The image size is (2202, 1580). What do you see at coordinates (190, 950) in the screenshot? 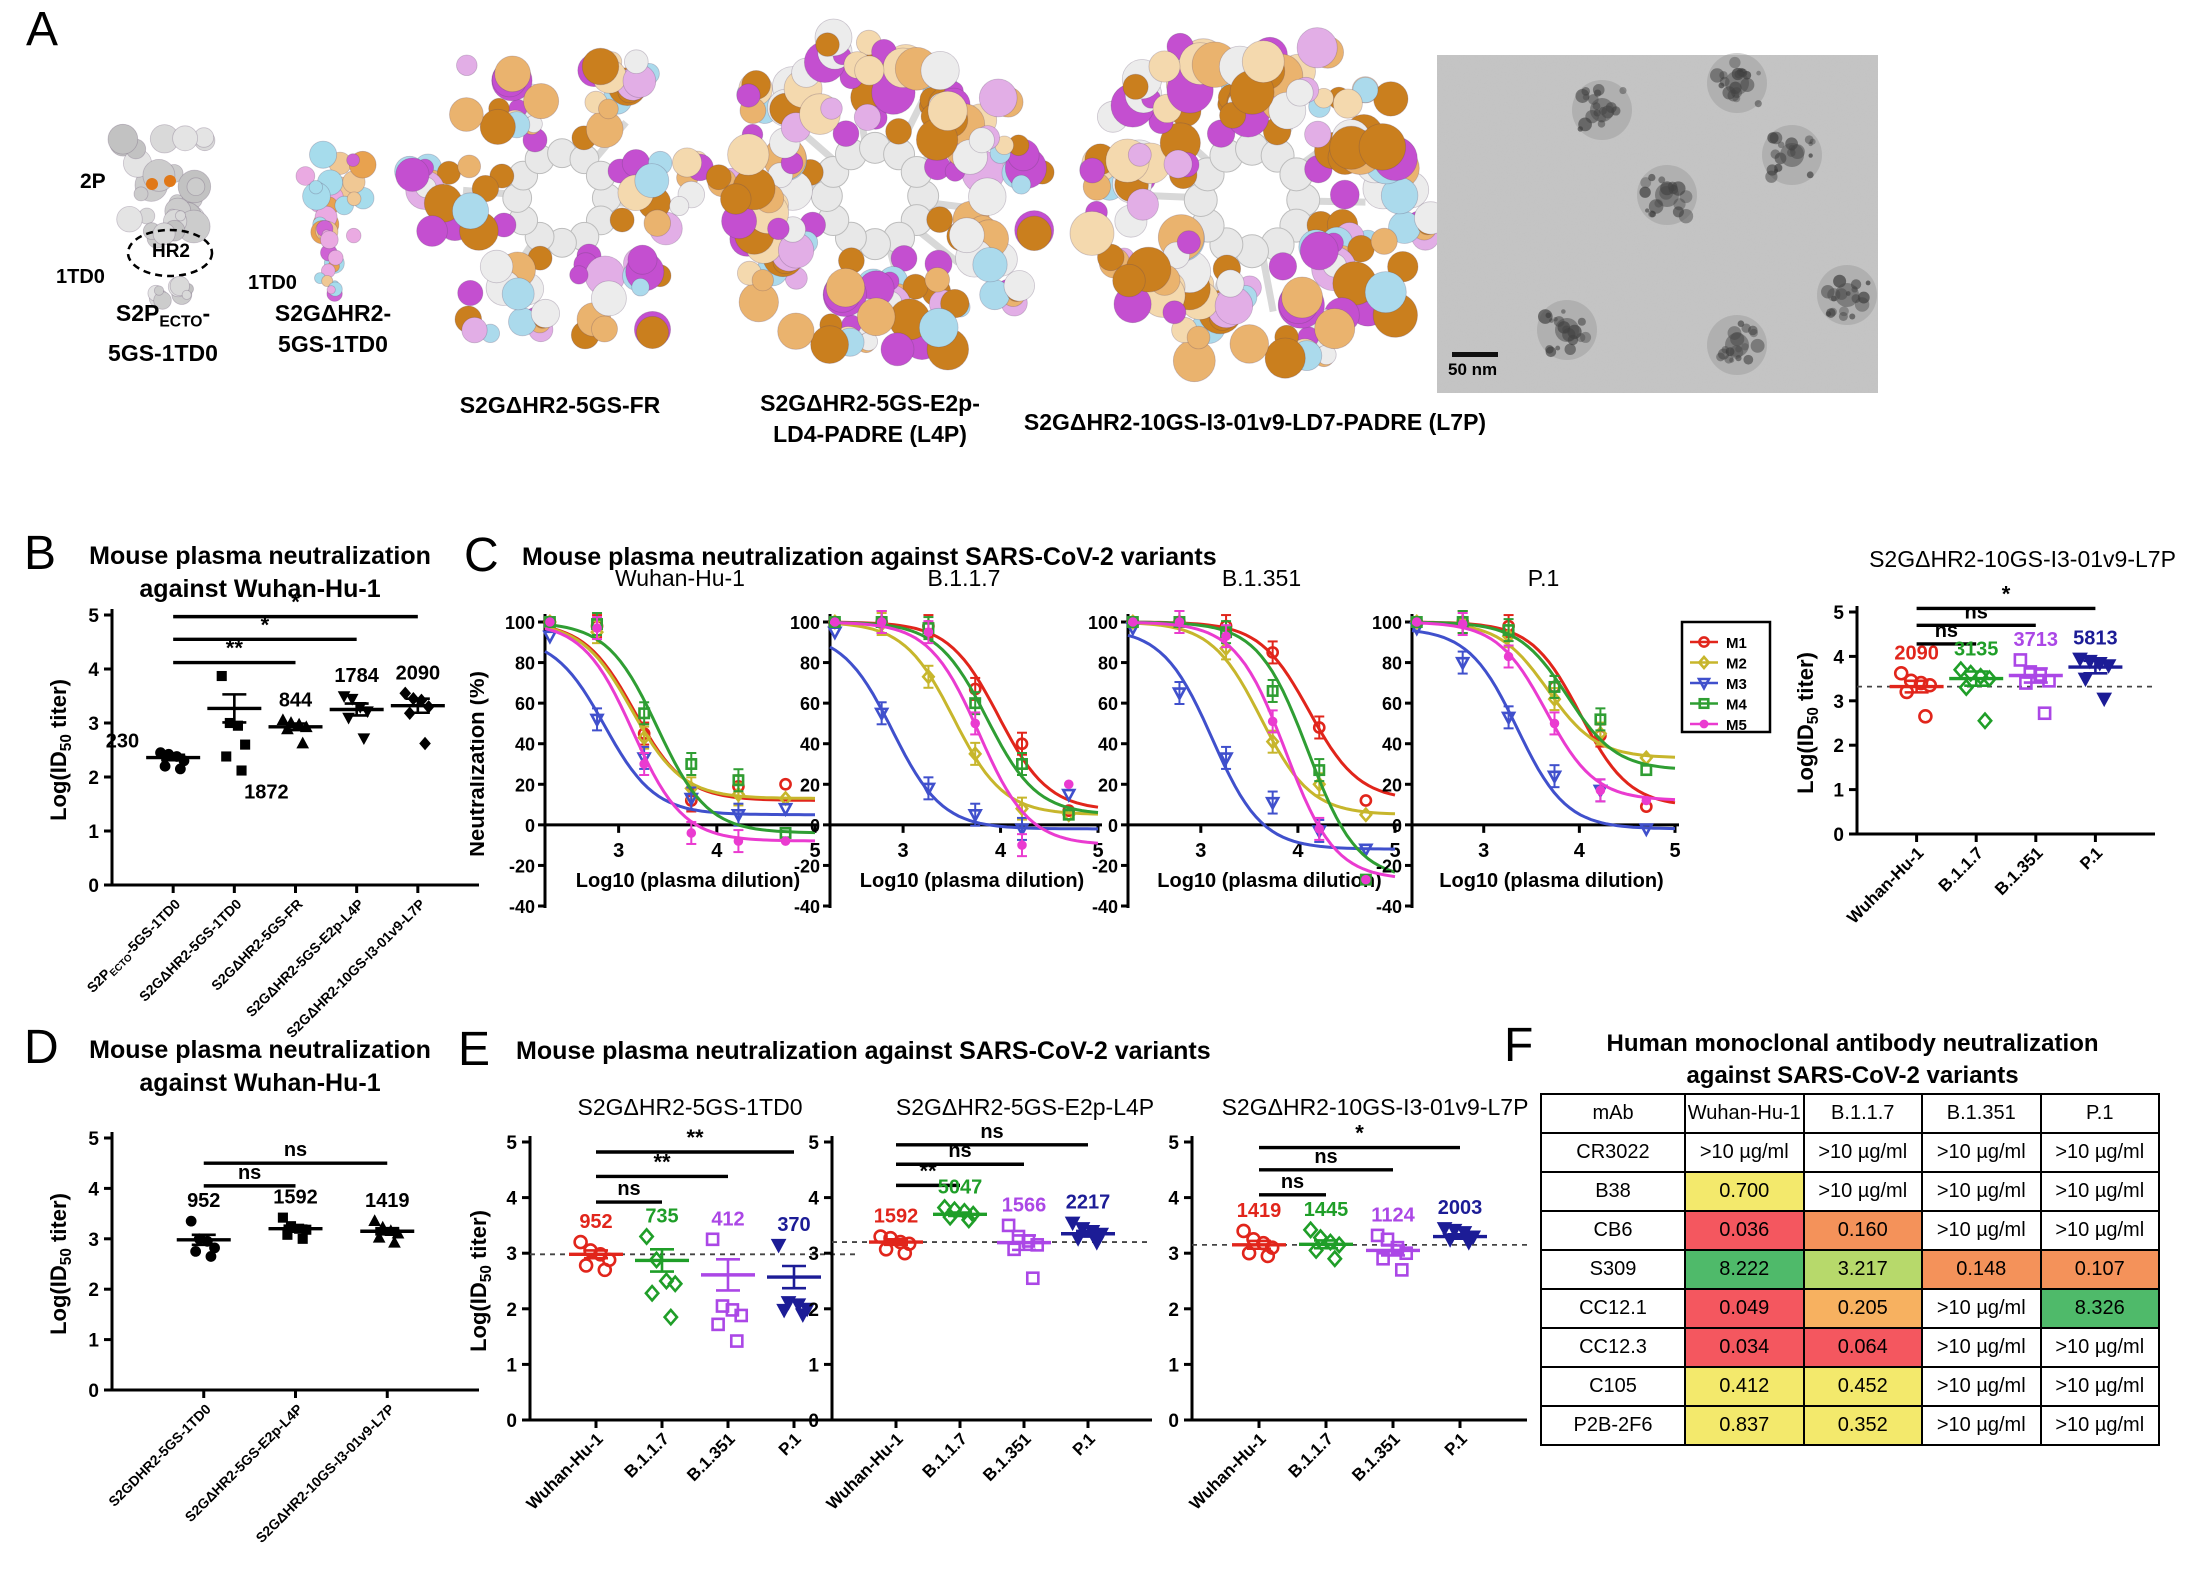
I see `svg-text: S2GΔHR2-5GS-1TD0` at bounding box center [190, 950].